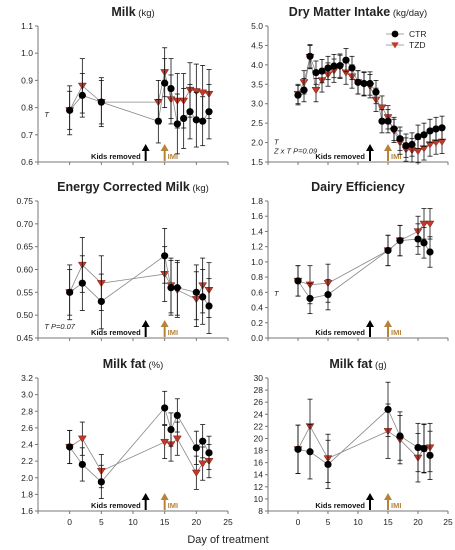  I want to click on y-tick-label: 26, so click(259, 402).